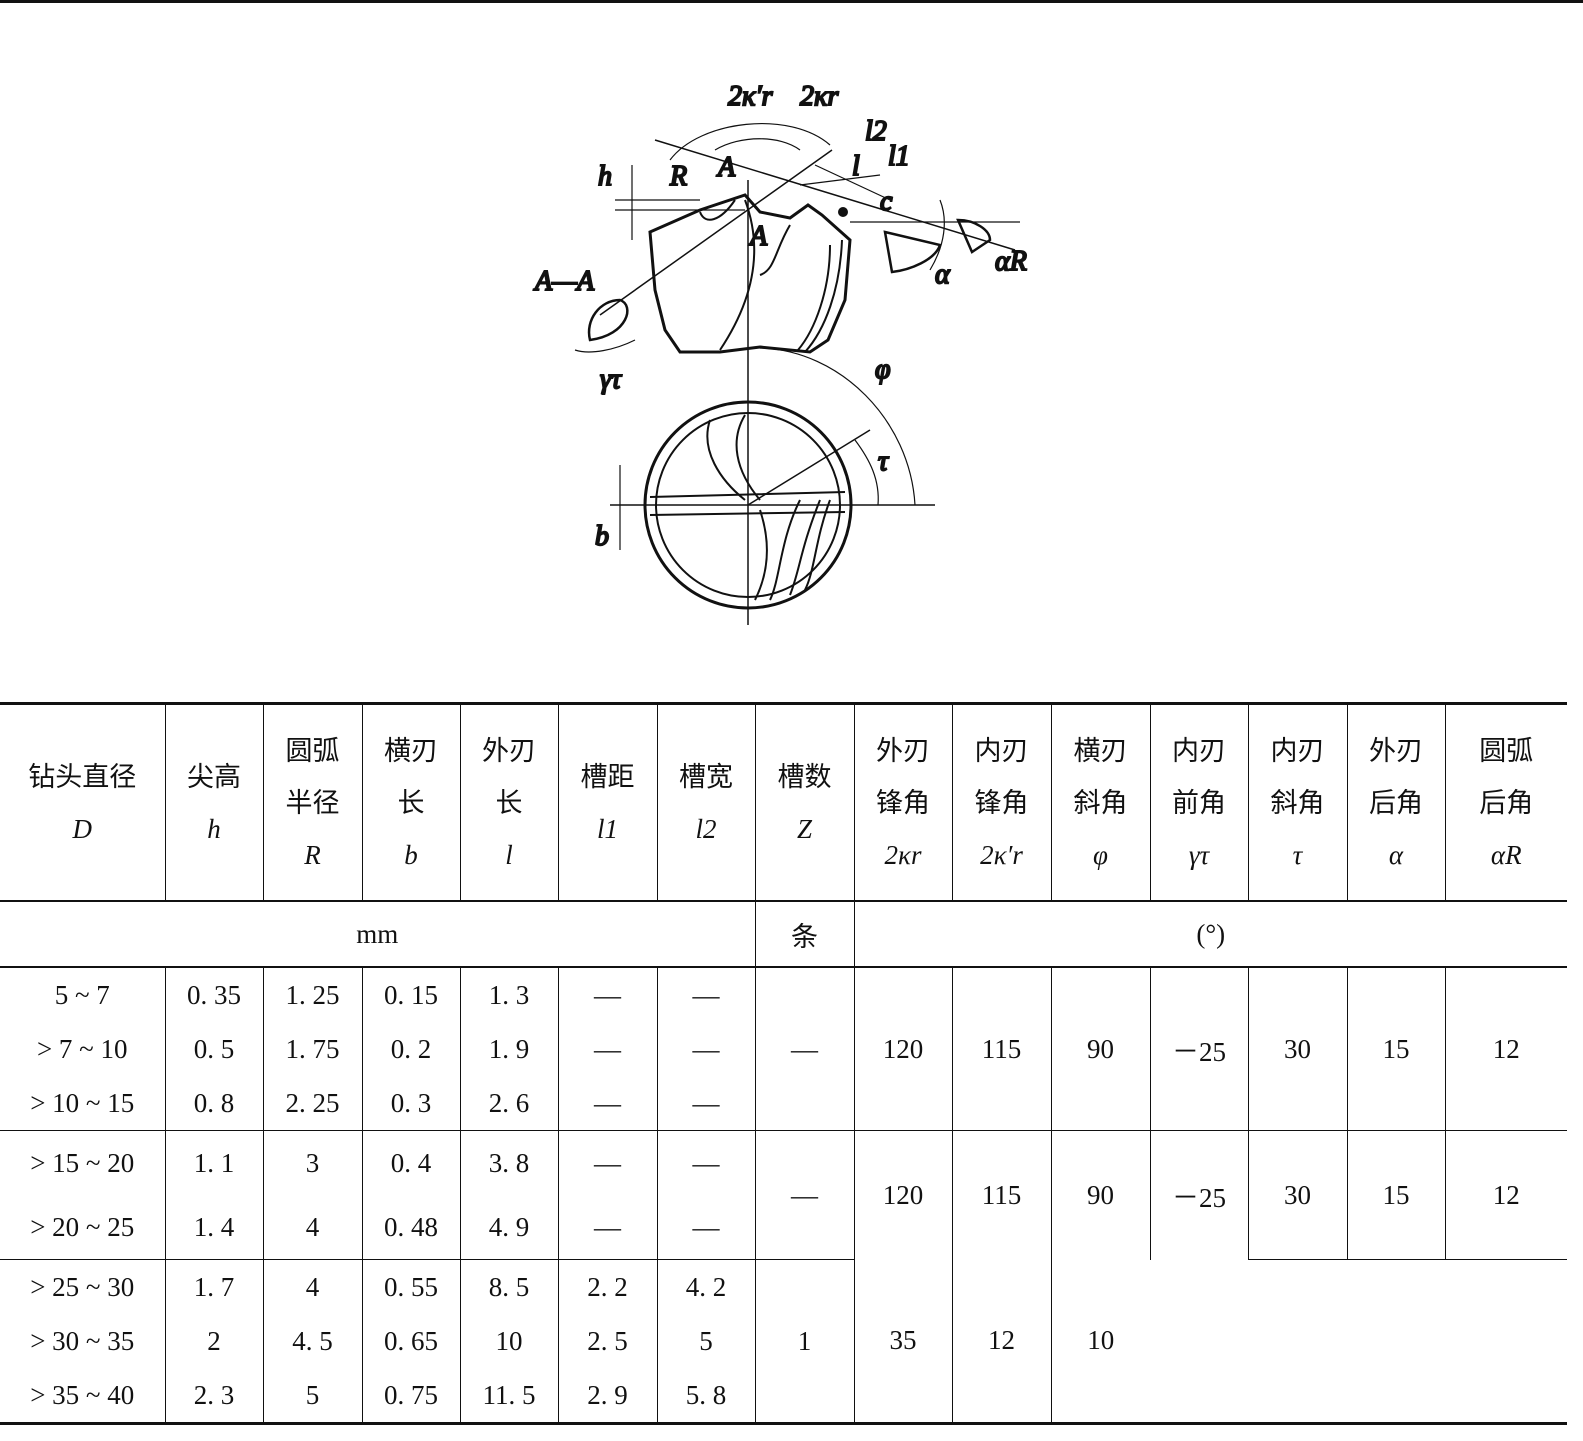 This screenshot has width=1583, height=1441. What do you see at coordinates (508, 1396) in the screenshot?
I see `table-cell: 11. 5` at bounding box center [508, 1396].